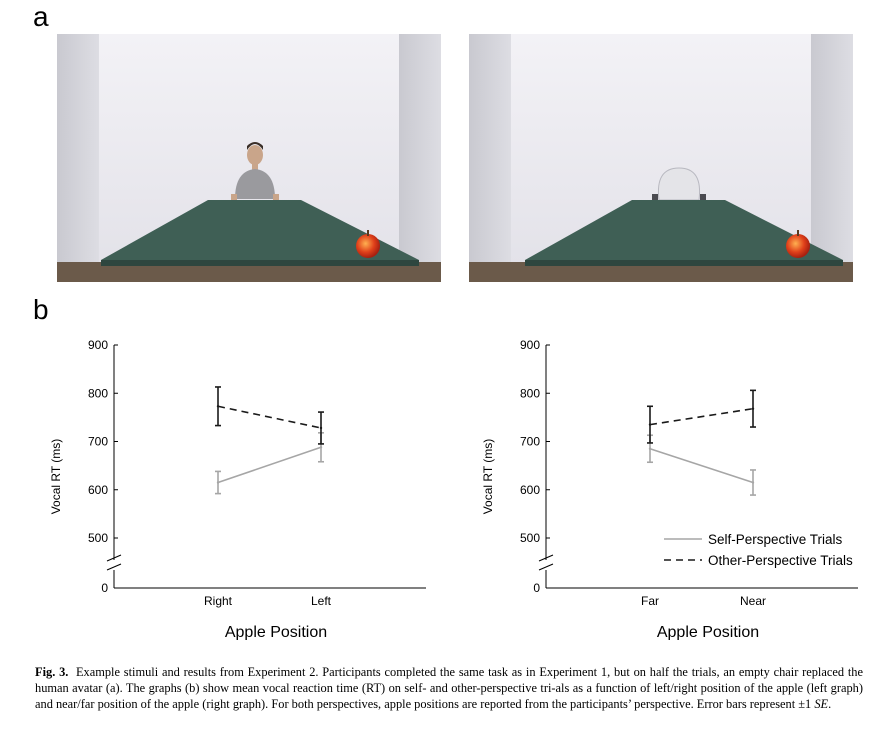 The image size is (883, 736). I want to click on legend-label: Self-Perspective Trials, so click(775, 539).